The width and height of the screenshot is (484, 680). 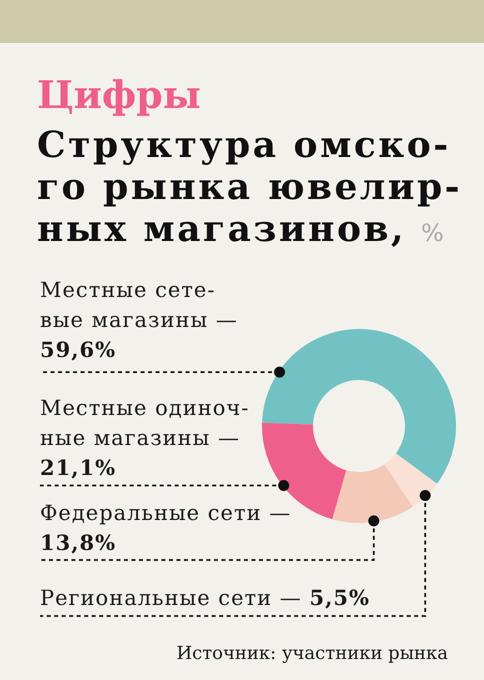 I want to click on chart-title: Цифры, so click(x=119, y=94).